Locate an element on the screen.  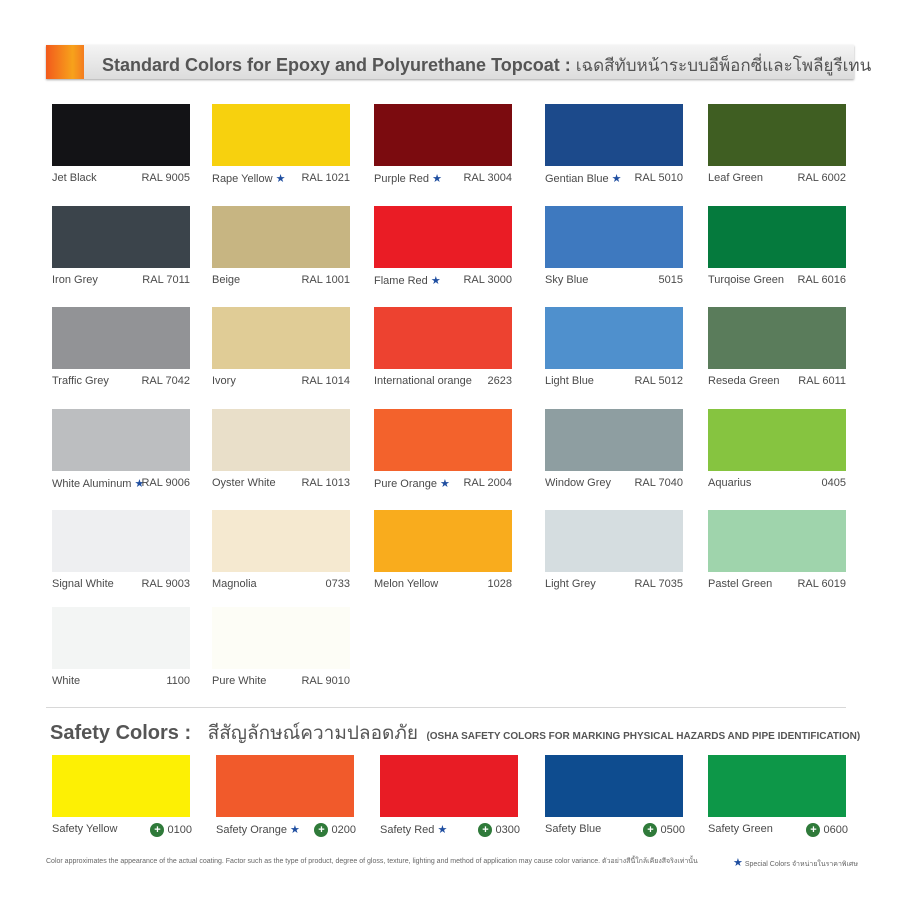
color-label: Sky Blue 5015 is located at coordinates (614, 282).